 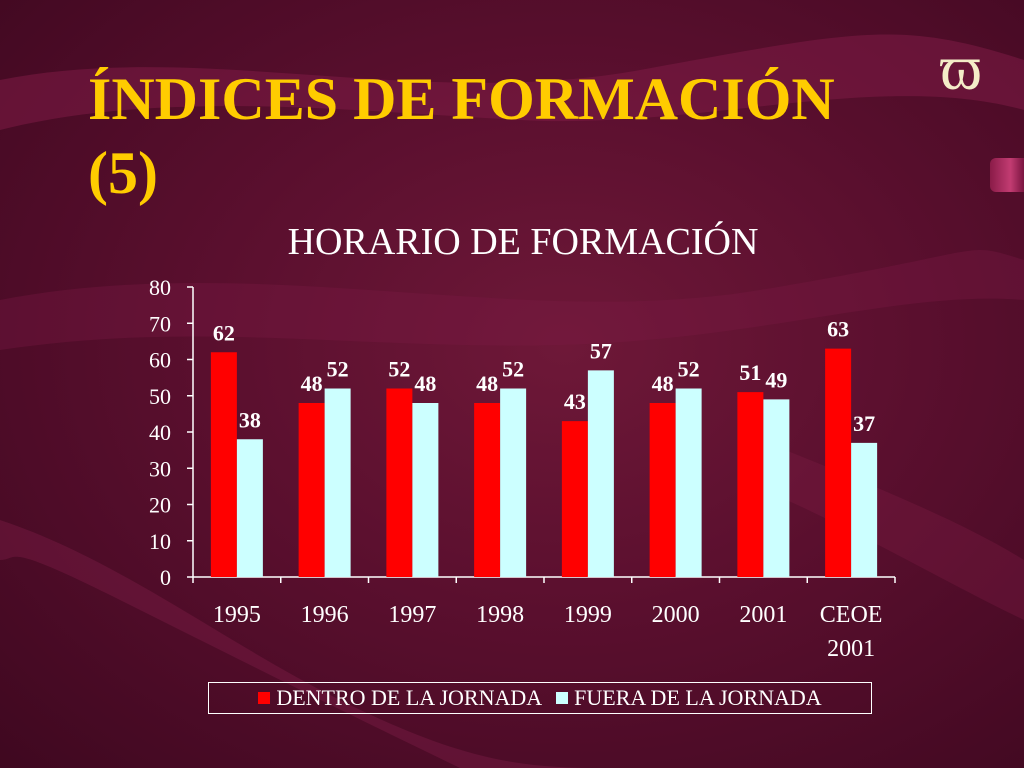 What do you see at coordinates (160, 541) in the screenshot?
I see `y-tick-label: 10` at bounding box center [160, 541].